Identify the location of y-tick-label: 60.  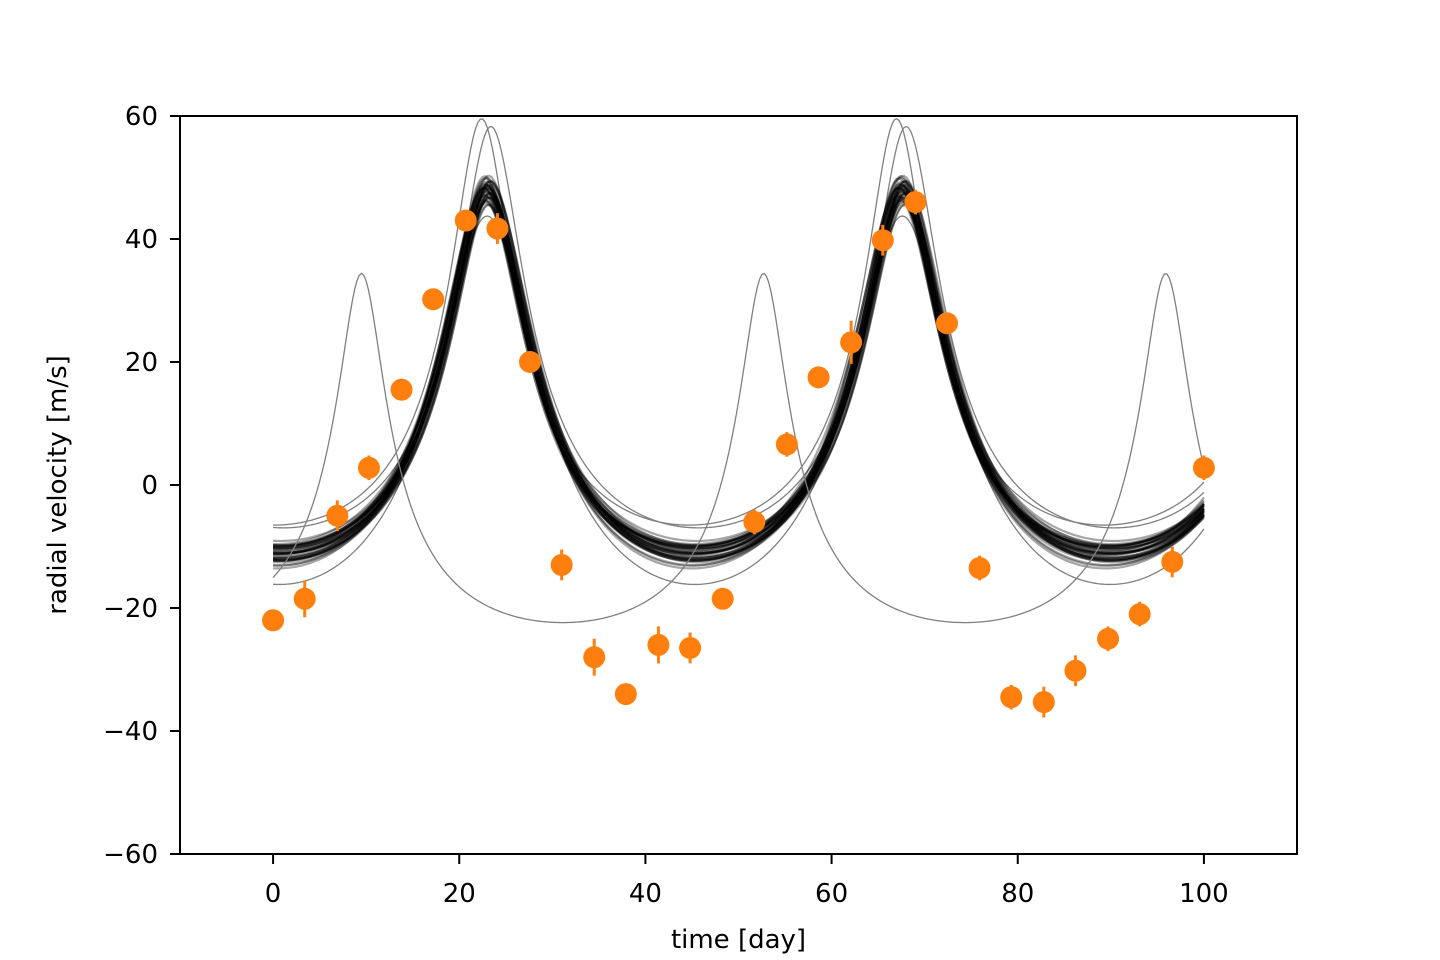
(141, 117).